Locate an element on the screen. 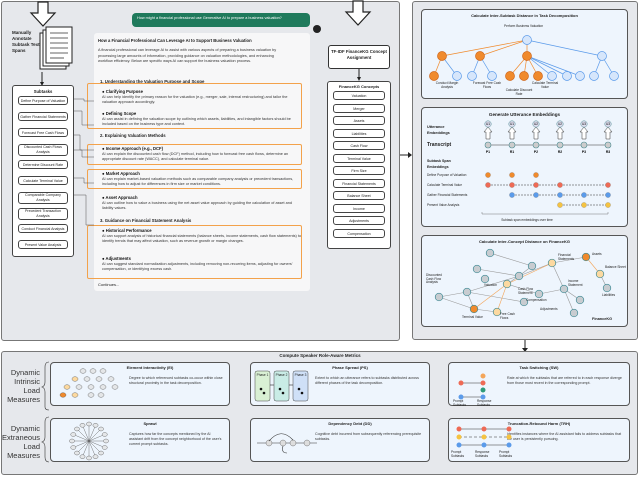  tree-root-label: Perform Business Valuation is located at coordinates (524, 26).